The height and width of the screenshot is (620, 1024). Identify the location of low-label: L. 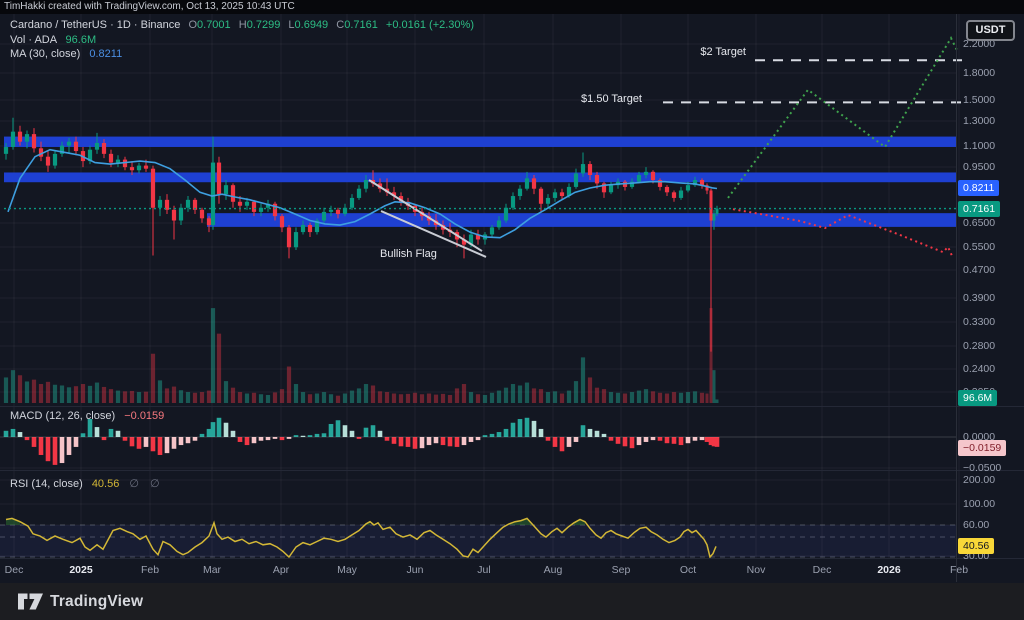
(291, 25).